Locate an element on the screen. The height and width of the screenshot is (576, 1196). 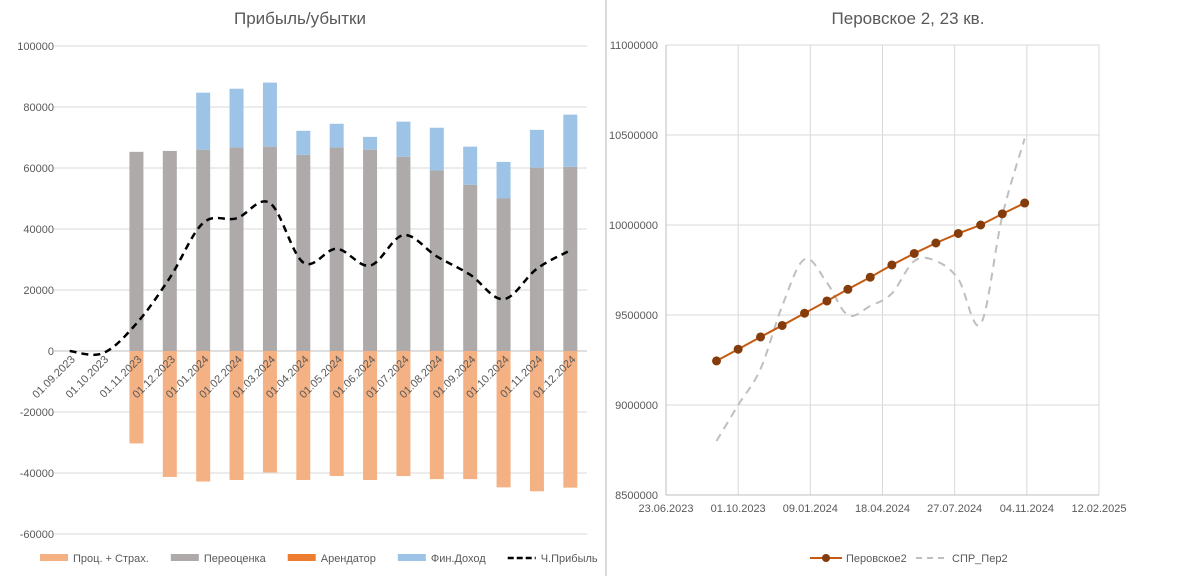
legend-item: Проц. + Страх. is located at coordinates (94, 559).